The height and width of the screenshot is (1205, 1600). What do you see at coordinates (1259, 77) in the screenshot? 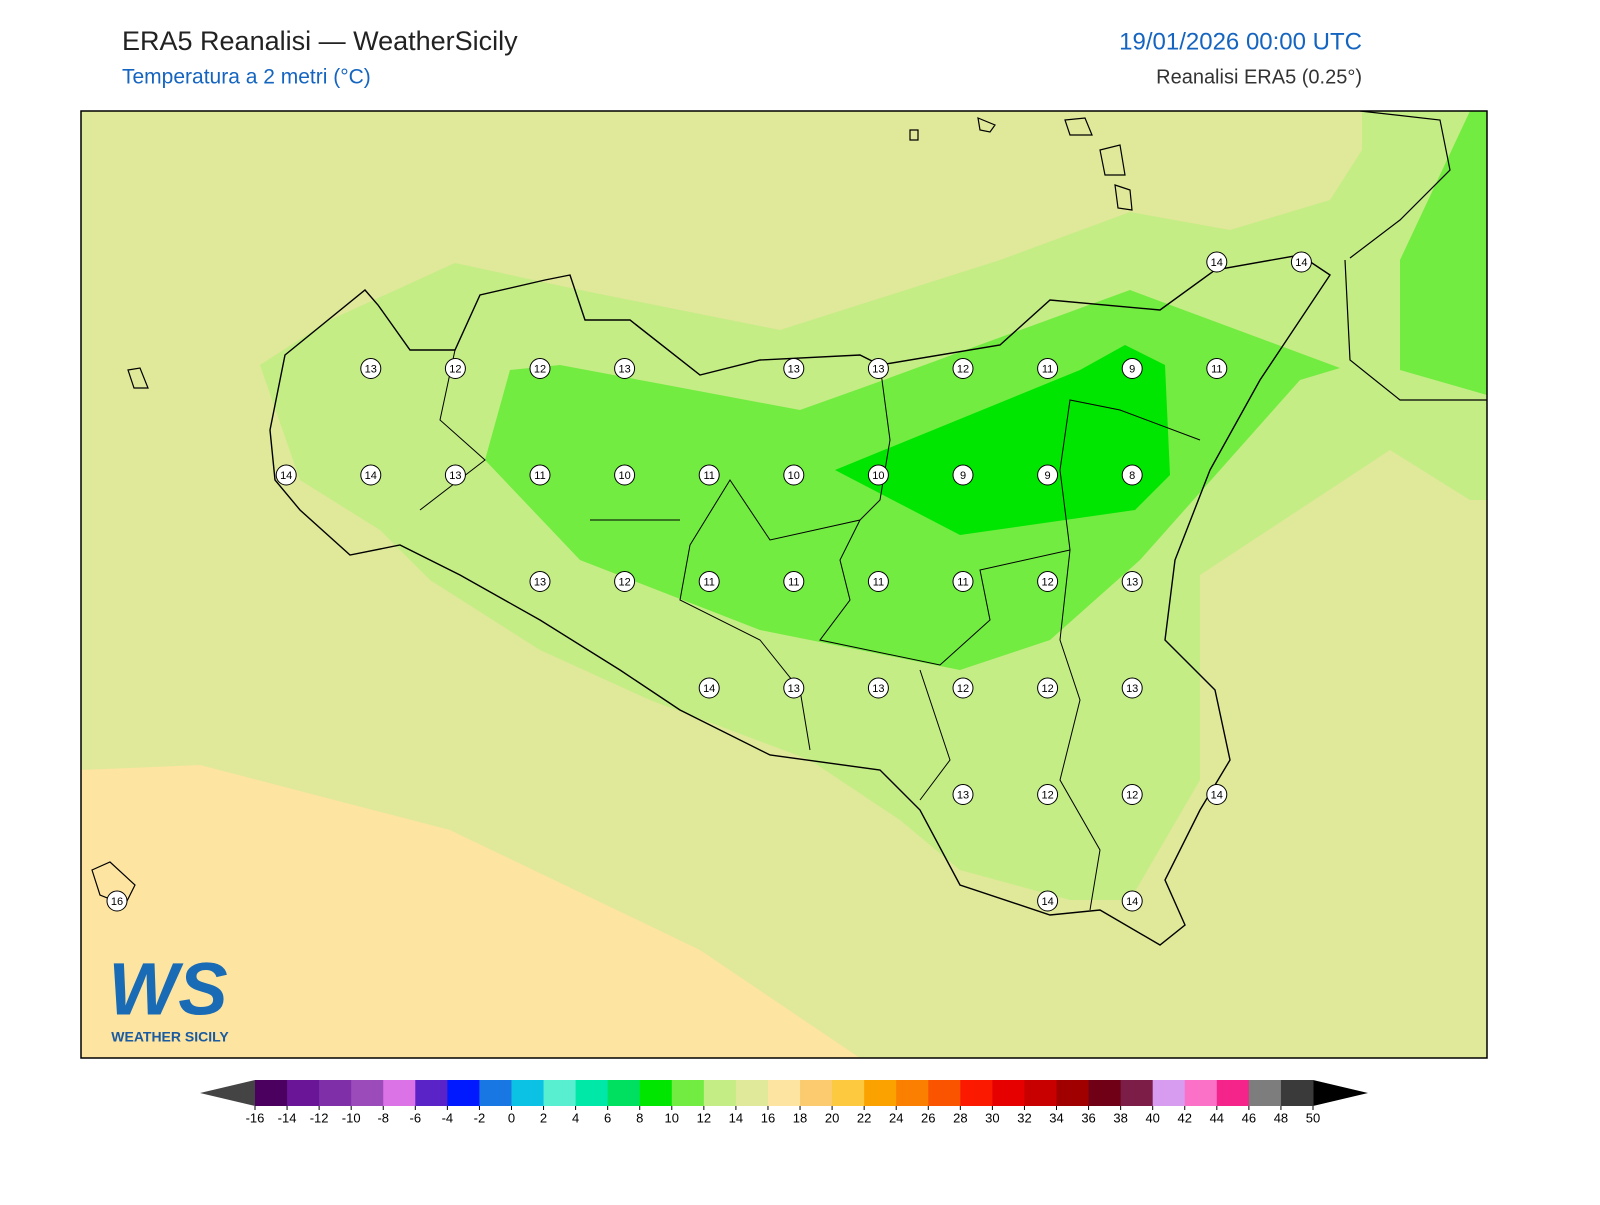
I see `source: Reanalisi ERA5 (0.25°)` at bounding box center [1259, 77].